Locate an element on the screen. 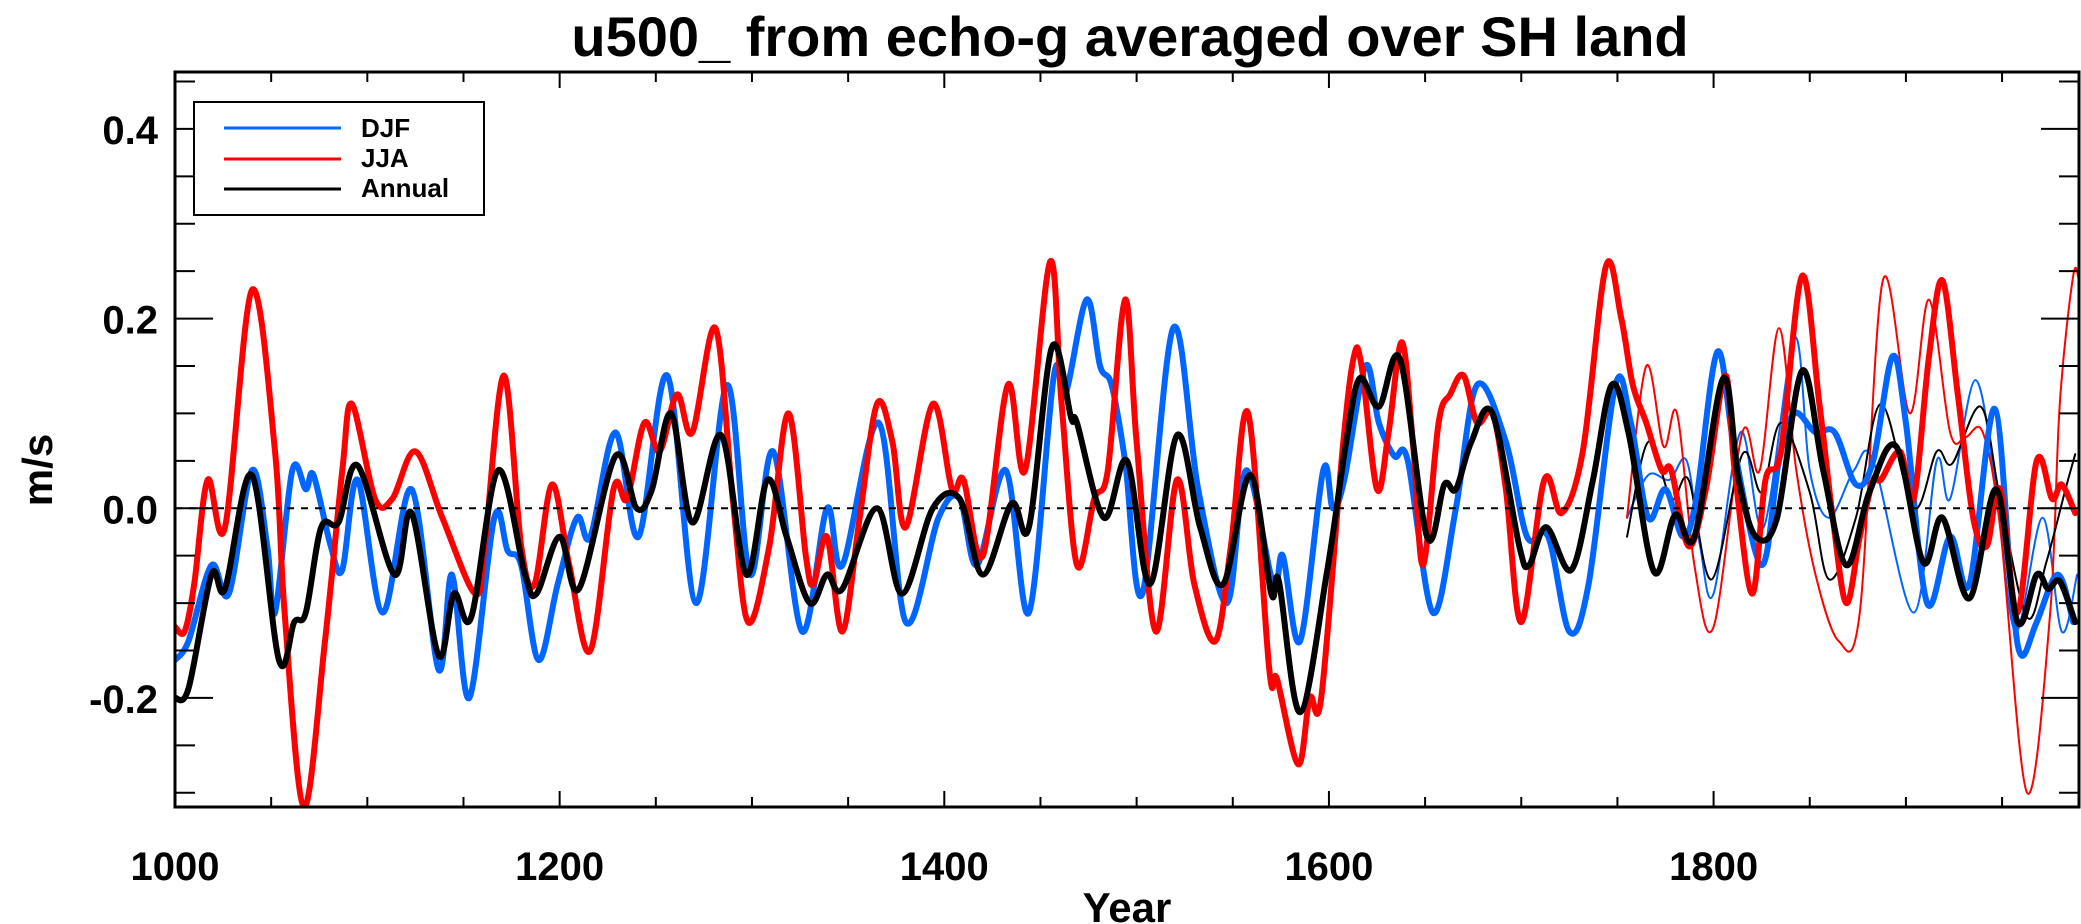 Image resolution: width=2081 pixels, height=924 pixels. series-line-jja-thin-1755-1990 is located at coordinates (1852, 530).